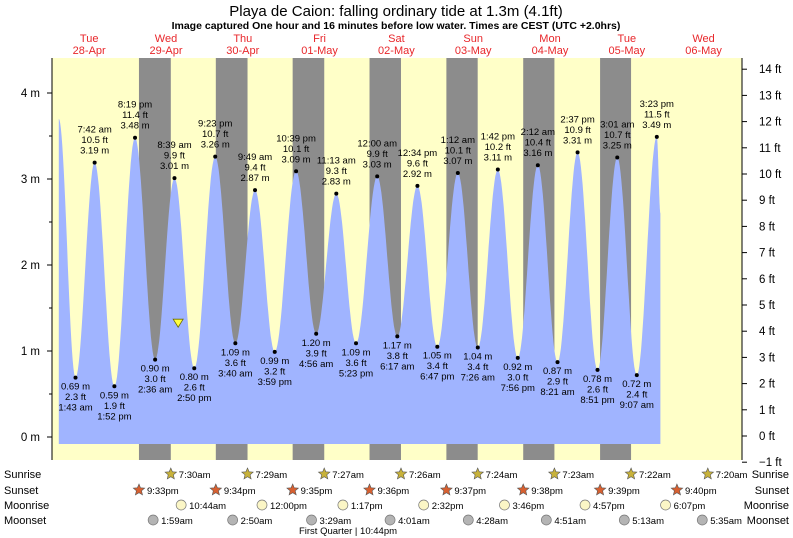 Image resolution: width=793 pixels, height=538 pixels. Describe the element at coordinates (235, 352) in the screenshot. I see `low-tide-label: 1.09 m` at that location.